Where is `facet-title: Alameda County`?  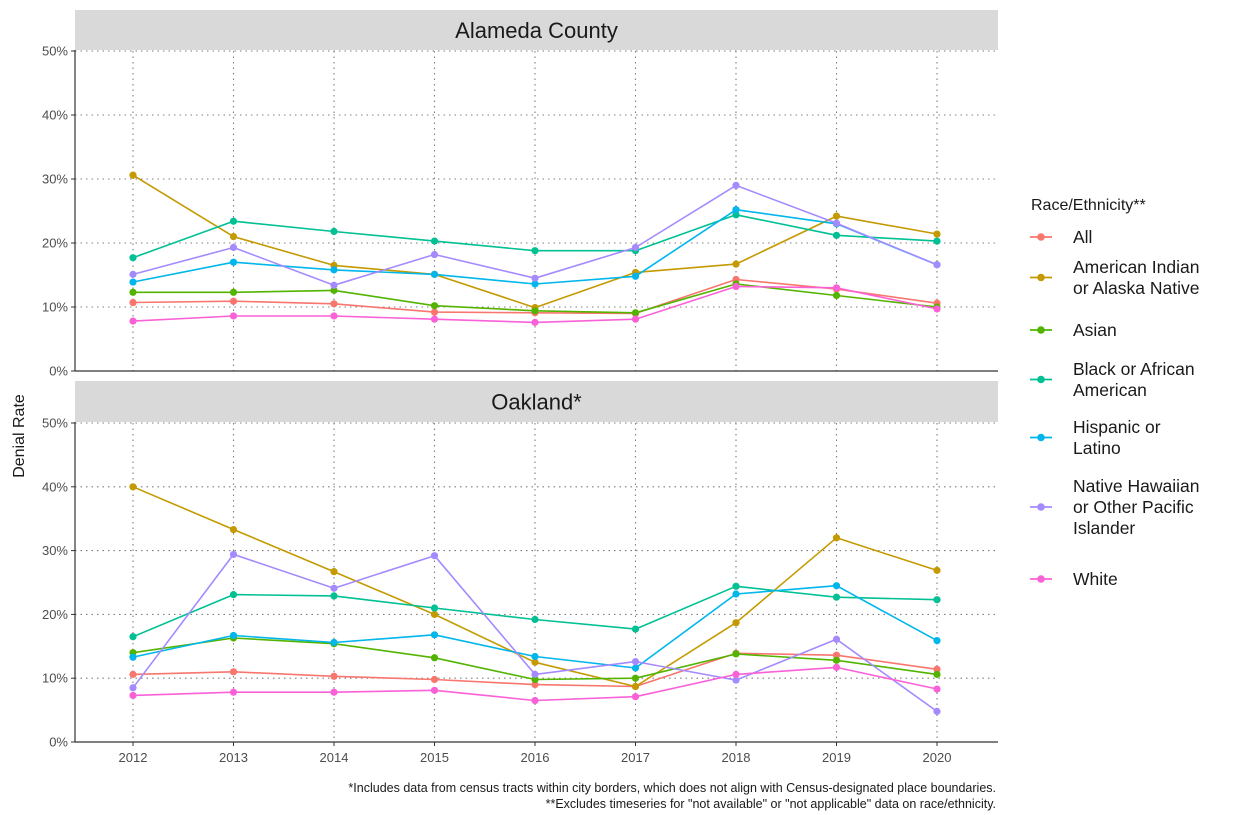
facet-title: Alameda County is located at coordinates (536, 30).